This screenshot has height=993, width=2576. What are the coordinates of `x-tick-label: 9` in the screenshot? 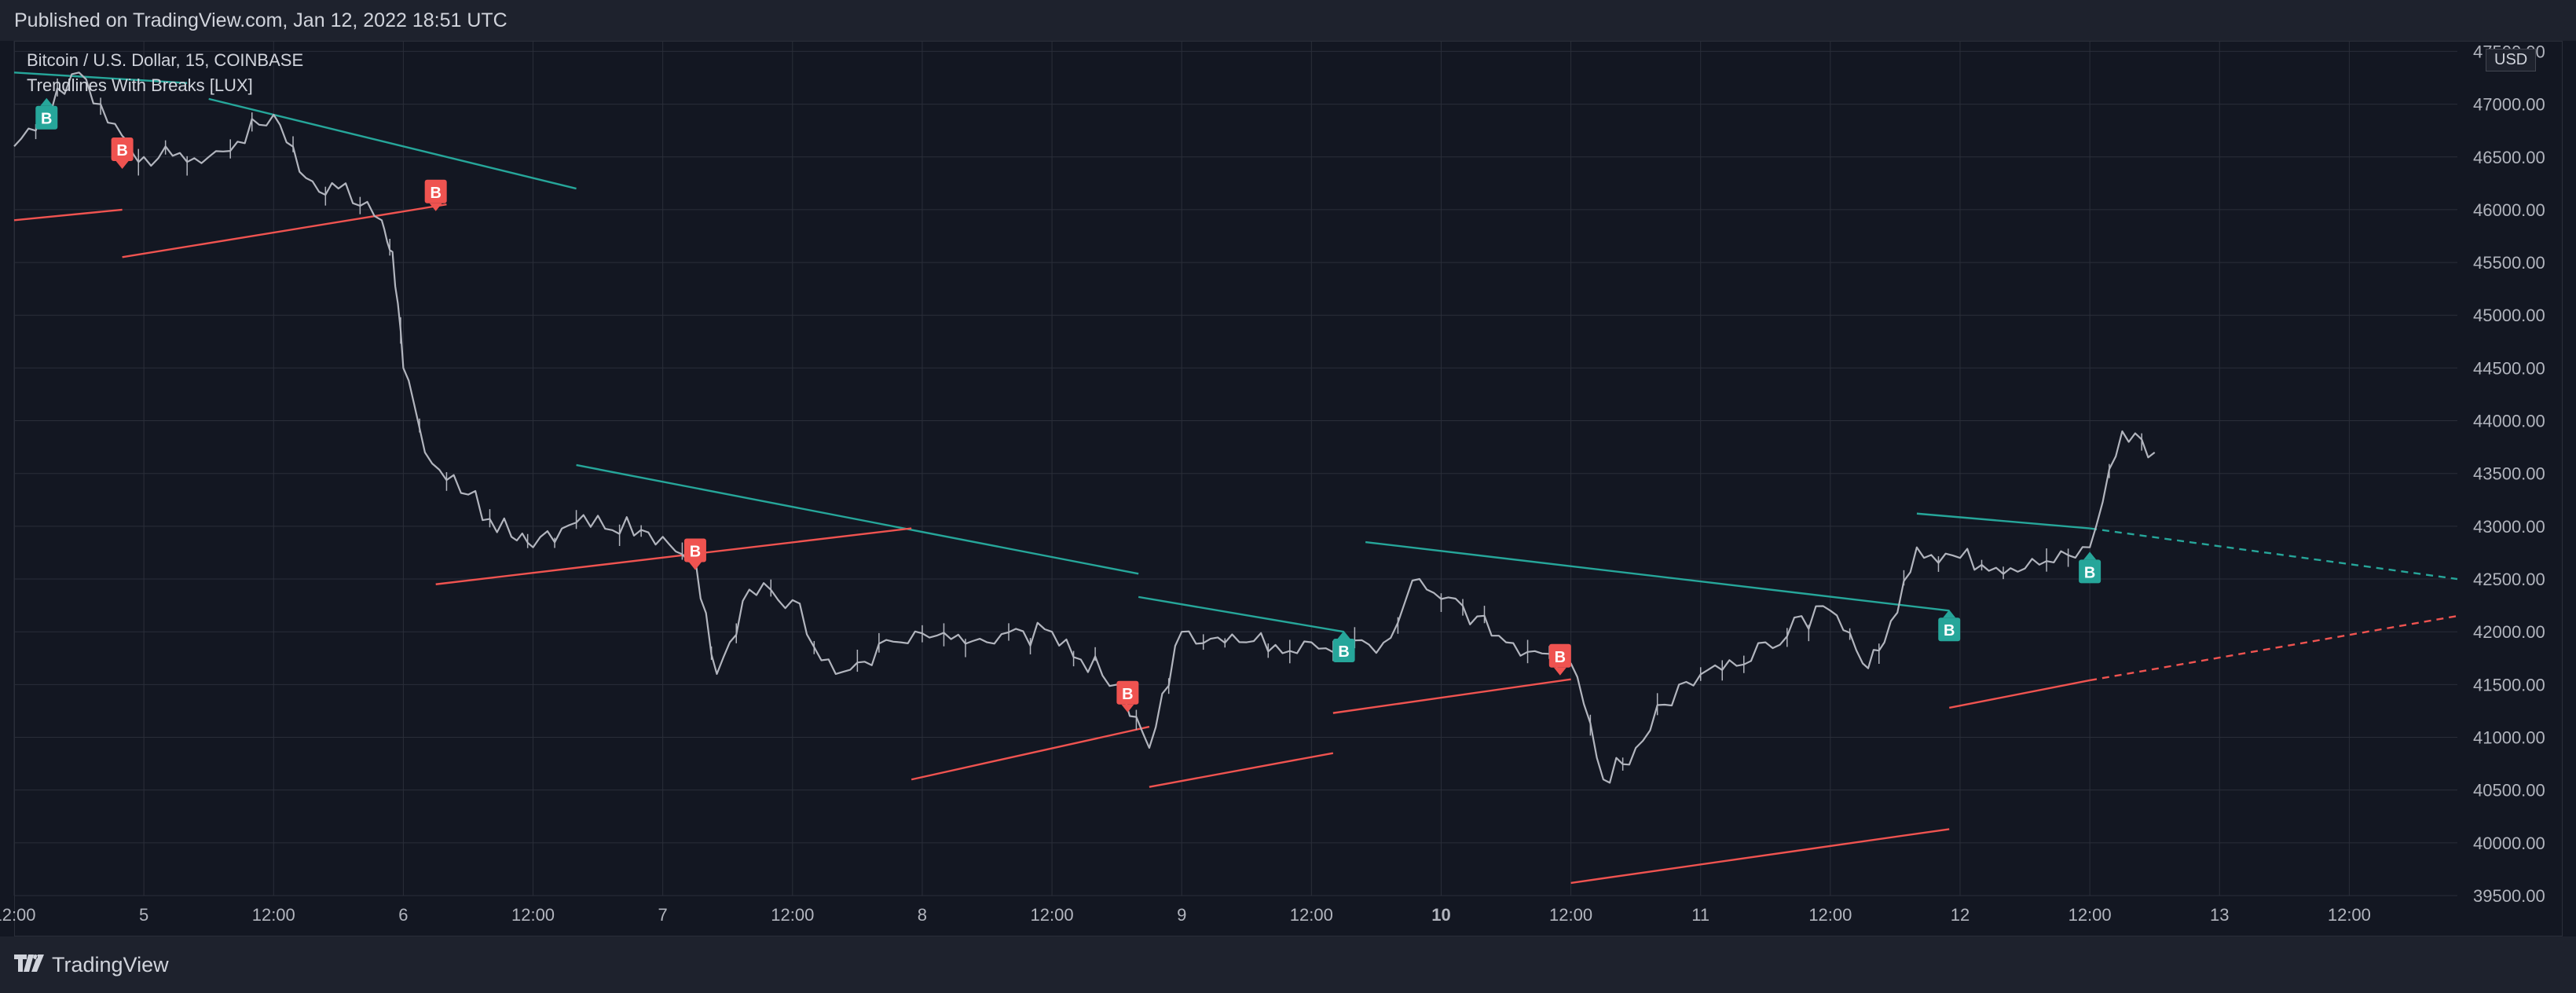 It's located at (1181, 915).